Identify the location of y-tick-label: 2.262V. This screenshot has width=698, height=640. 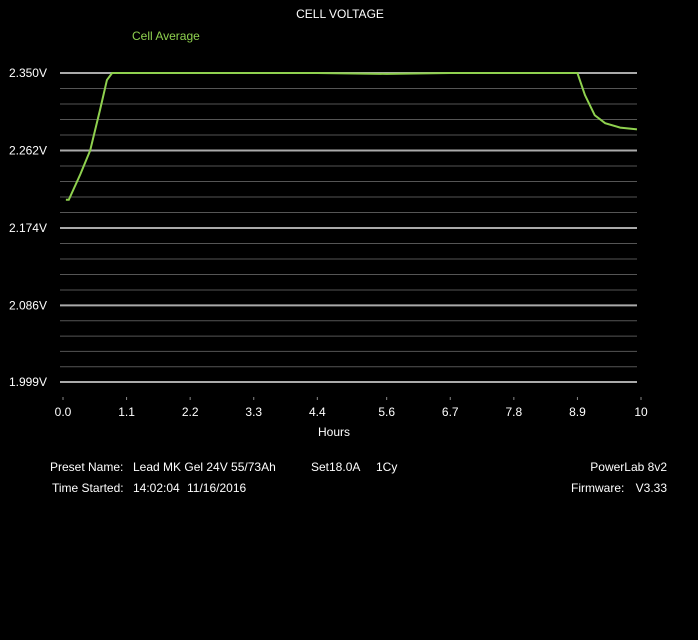
(28, 151).